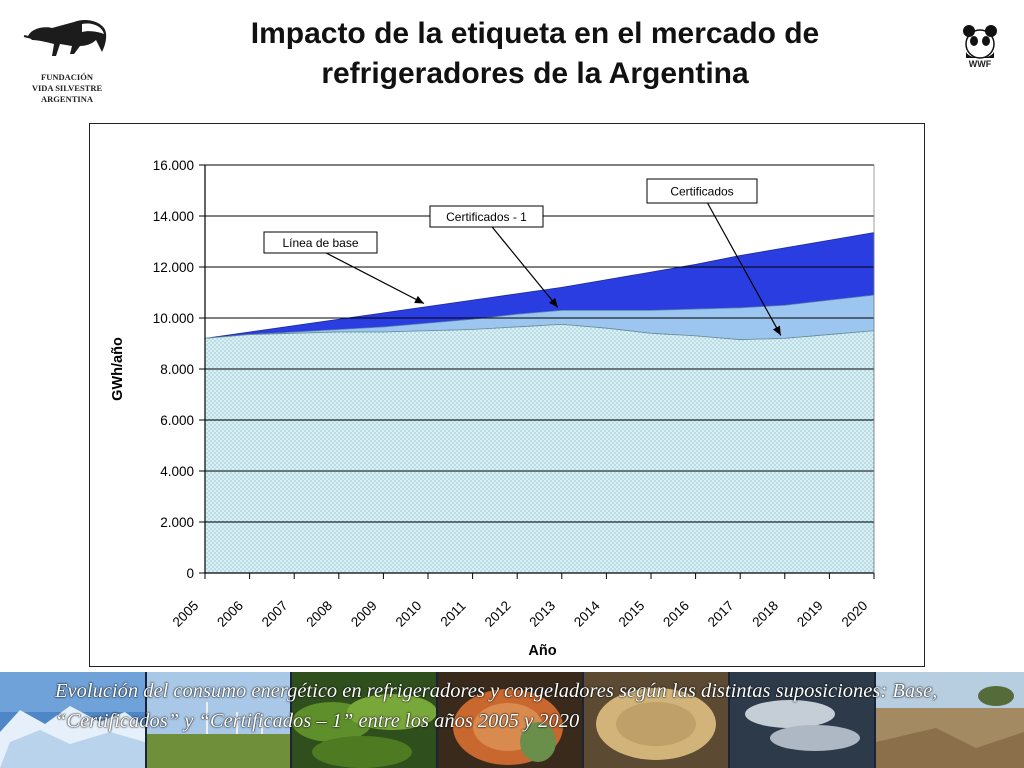  Describe the element at coordinates (173, 165) in the screenshot. I see `y-tick-label: 16.000` at that location.